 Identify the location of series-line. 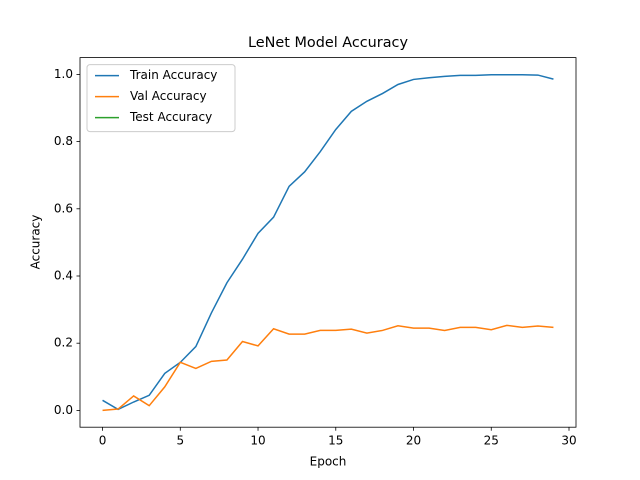
(328, 368).